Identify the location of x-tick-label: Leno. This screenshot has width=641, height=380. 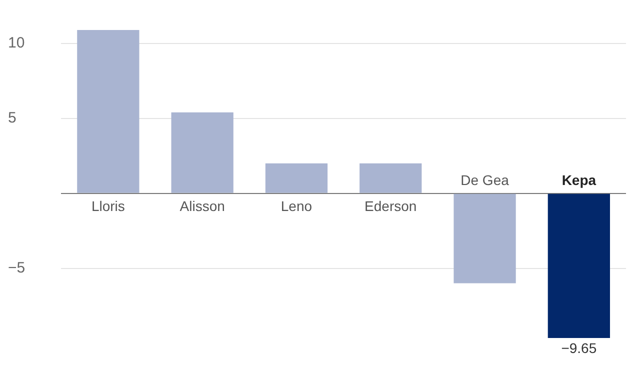
(296, 206).